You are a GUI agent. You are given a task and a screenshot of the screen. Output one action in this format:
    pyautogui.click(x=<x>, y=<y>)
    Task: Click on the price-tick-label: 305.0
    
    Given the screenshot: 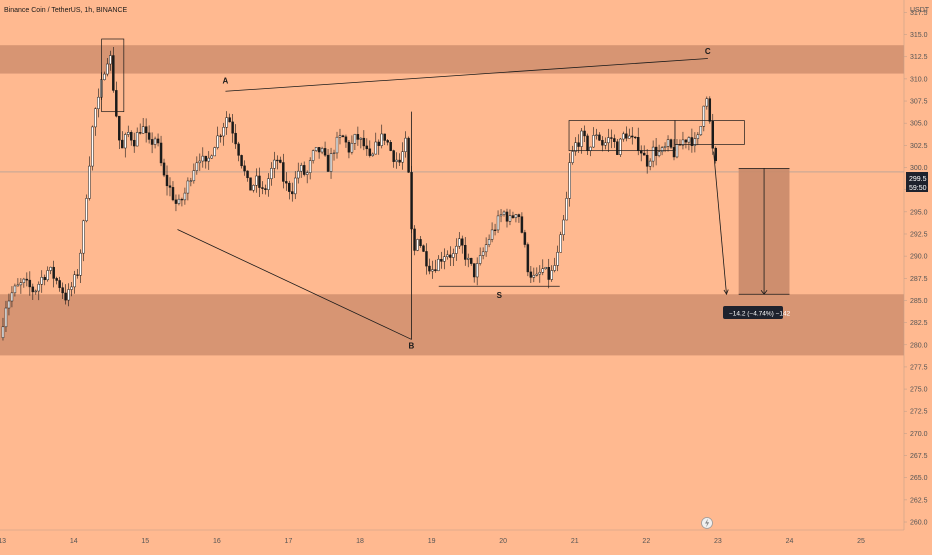 What is the action you would take?
    pyautogui.click(x=919, y=124)
    